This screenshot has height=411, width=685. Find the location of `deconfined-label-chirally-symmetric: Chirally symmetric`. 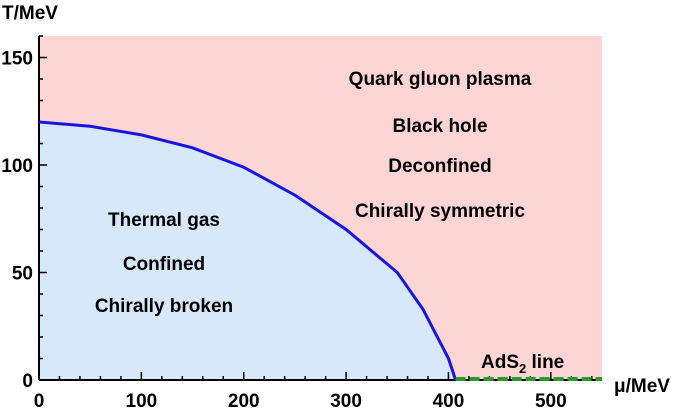

deconfined-label-chirally-symmetric: Chirally symmetric is located at coordinates (440, 211).